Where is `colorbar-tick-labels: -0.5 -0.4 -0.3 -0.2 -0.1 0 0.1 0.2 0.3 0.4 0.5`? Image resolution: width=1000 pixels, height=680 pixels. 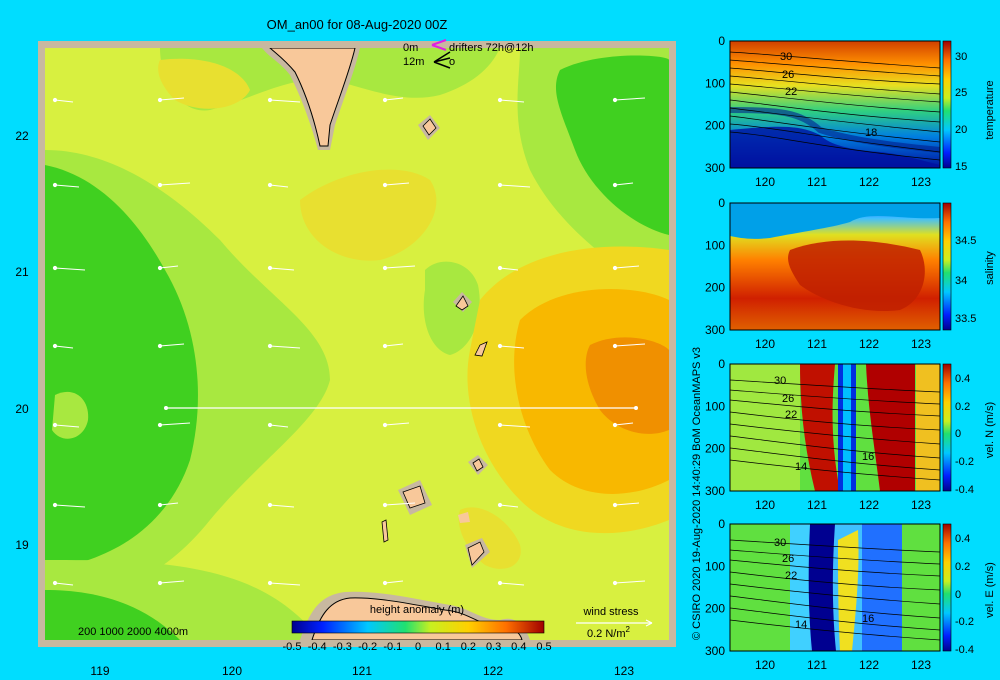
colorbar-tick-labels: -0.5 -0.4 -0.3 -0.2 -0.1 0 0.1 0.2 0.3 0.4 0.5 is located at coordinates (417, 647).